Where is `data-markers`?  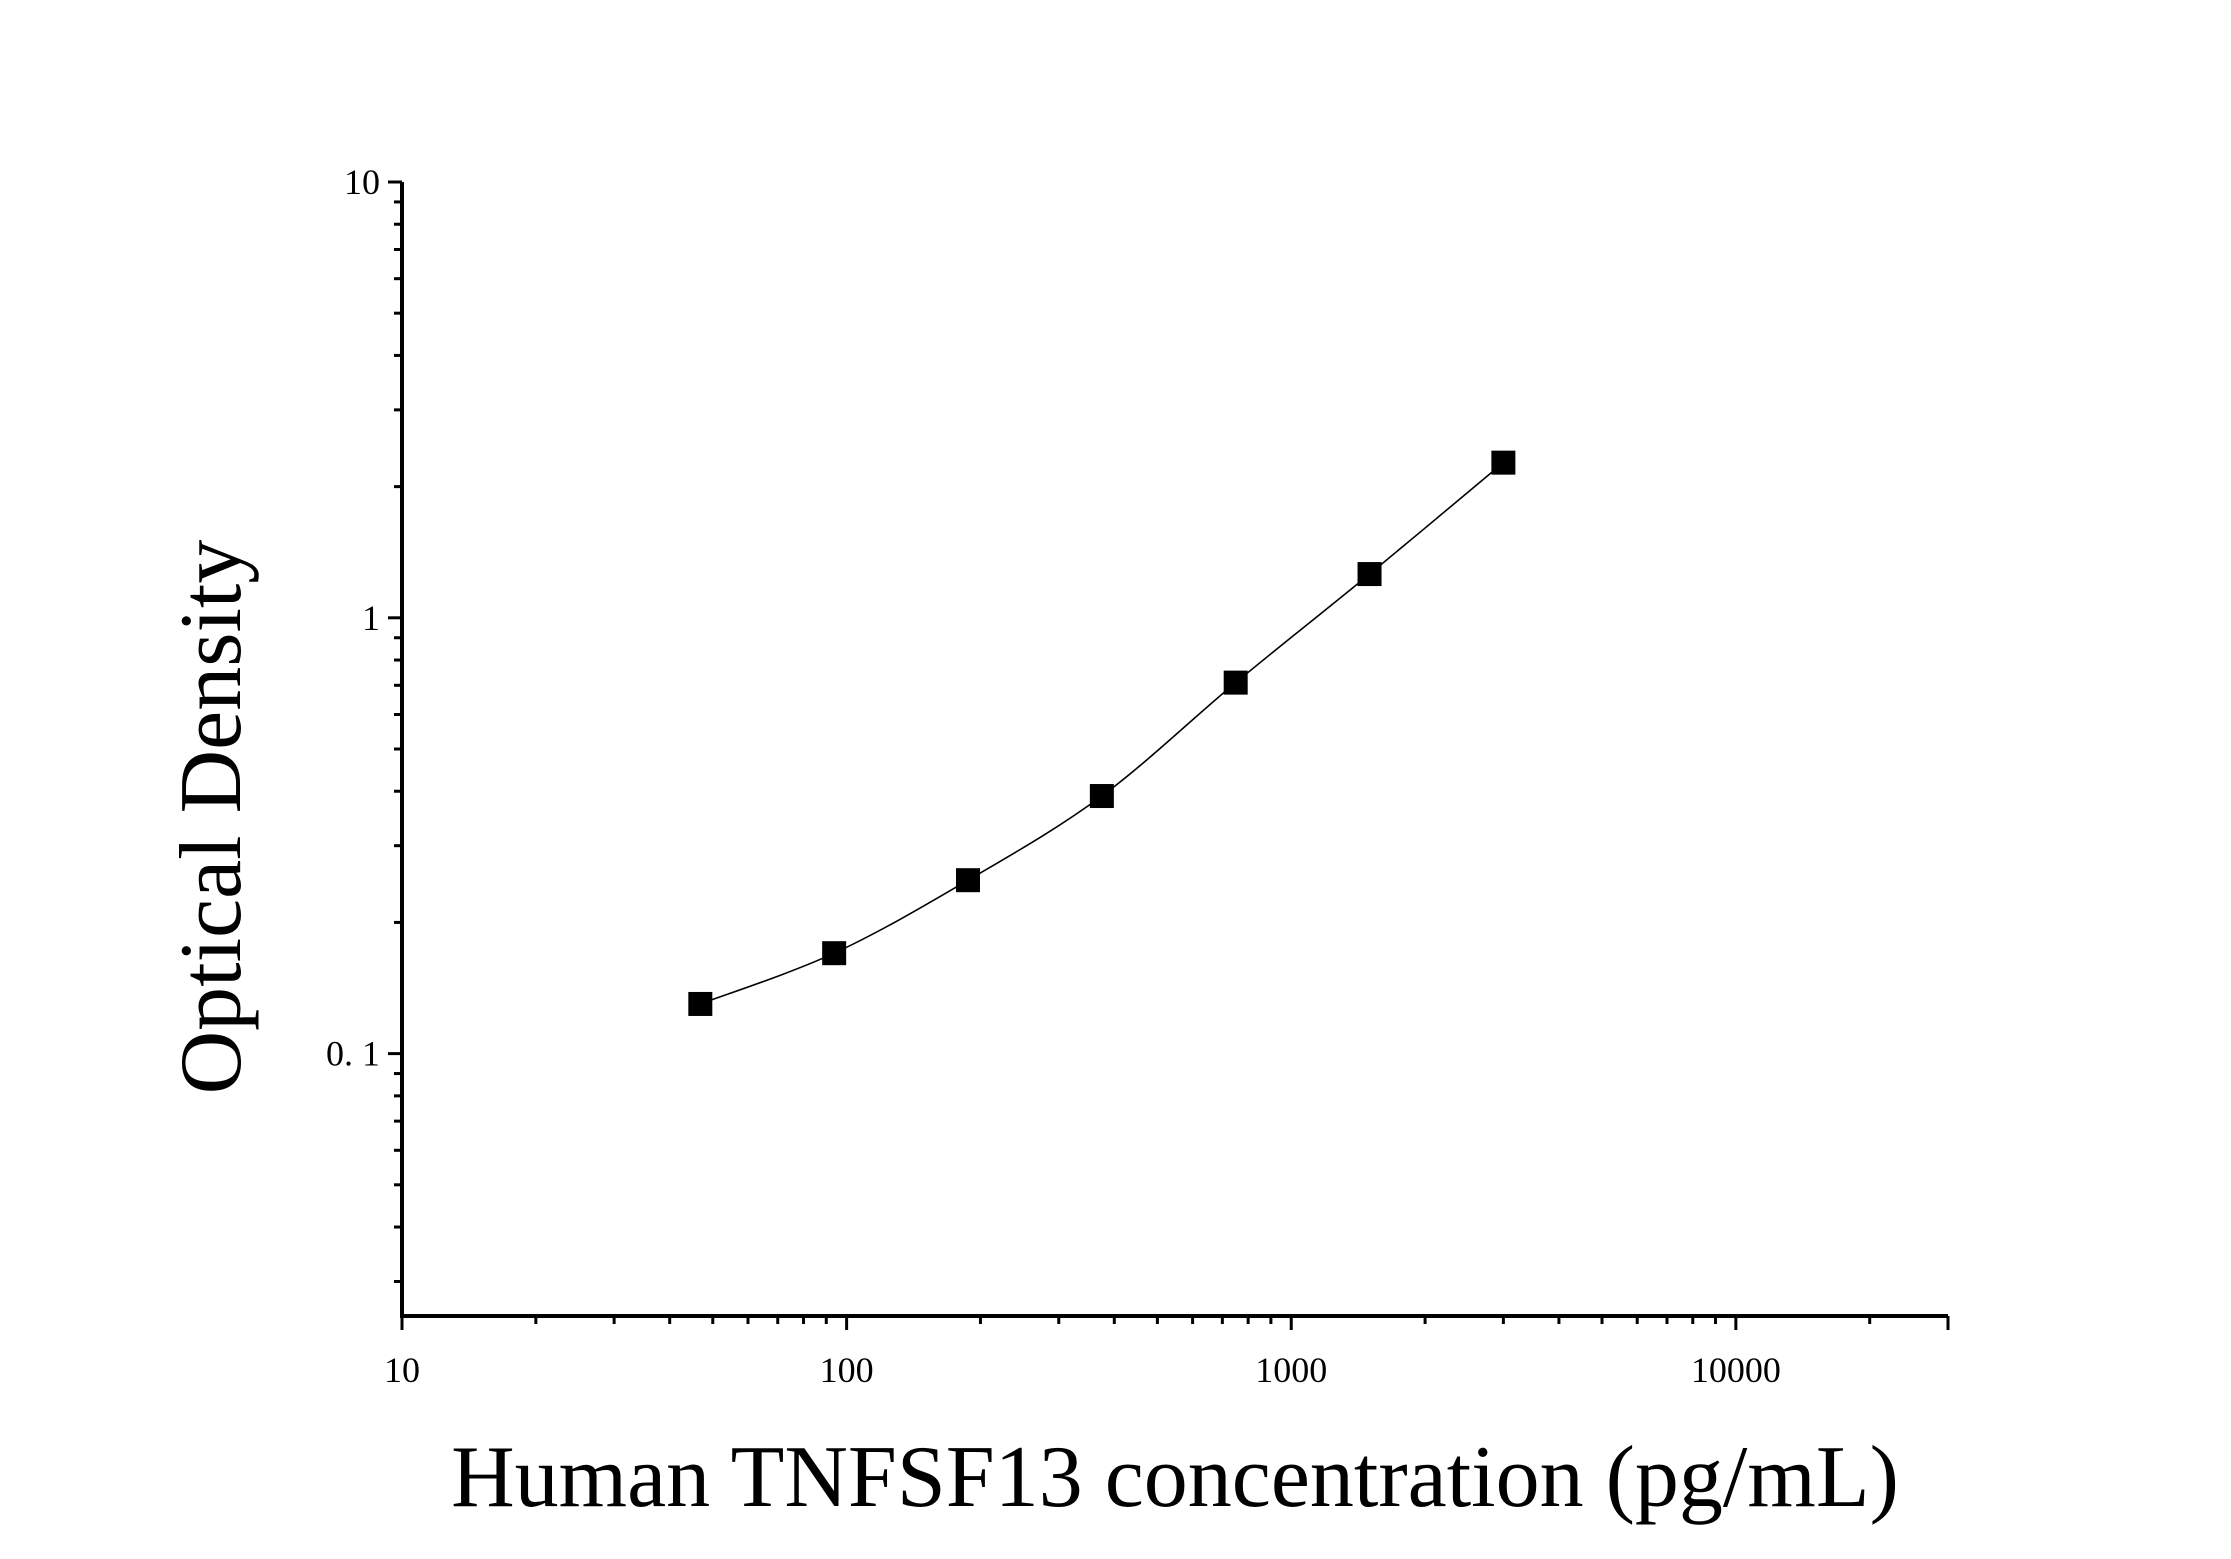
data-markers is located at coordinates (1102, 733).